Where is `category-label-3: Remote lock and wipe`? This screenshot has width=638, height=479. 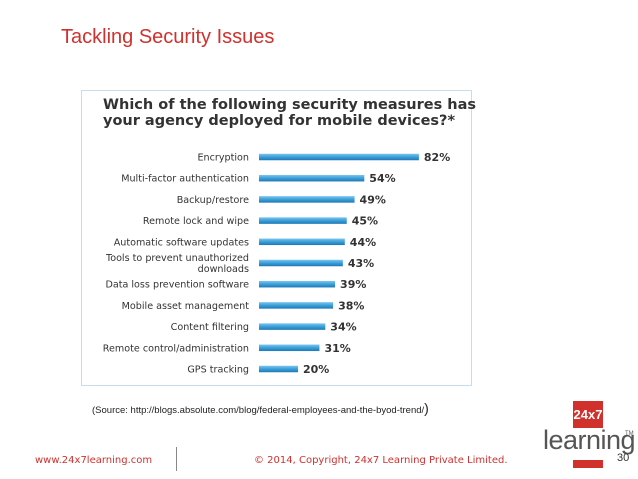
category-label-3: Remote lock and wipe is located at coordinates (196, 221).